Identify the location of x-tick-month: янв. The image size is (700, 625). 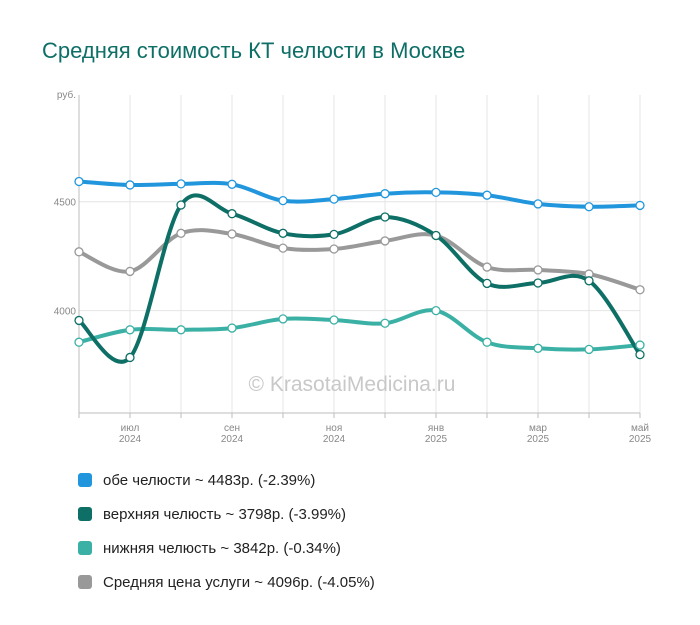
(436, 428).